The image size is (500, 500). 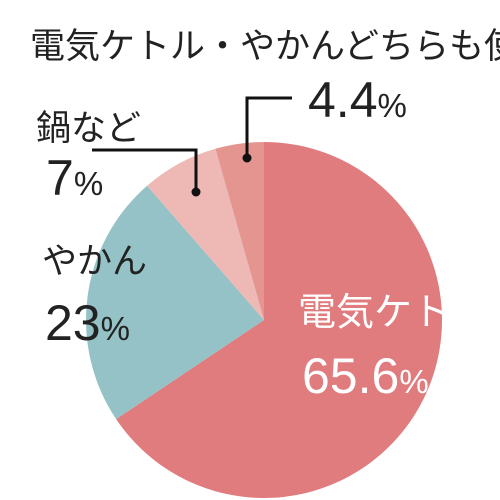 I want to click on slice-label-nabe: 鍋など, so click(x=88, y=128).